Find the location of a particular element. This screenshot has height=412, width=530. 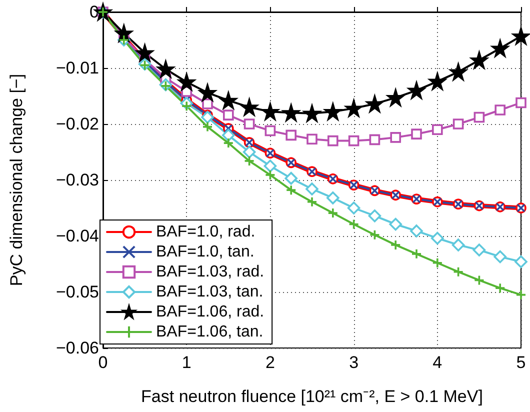

y-axis-title: PyC dimensional change [−] is located at coordinates (16, 180).